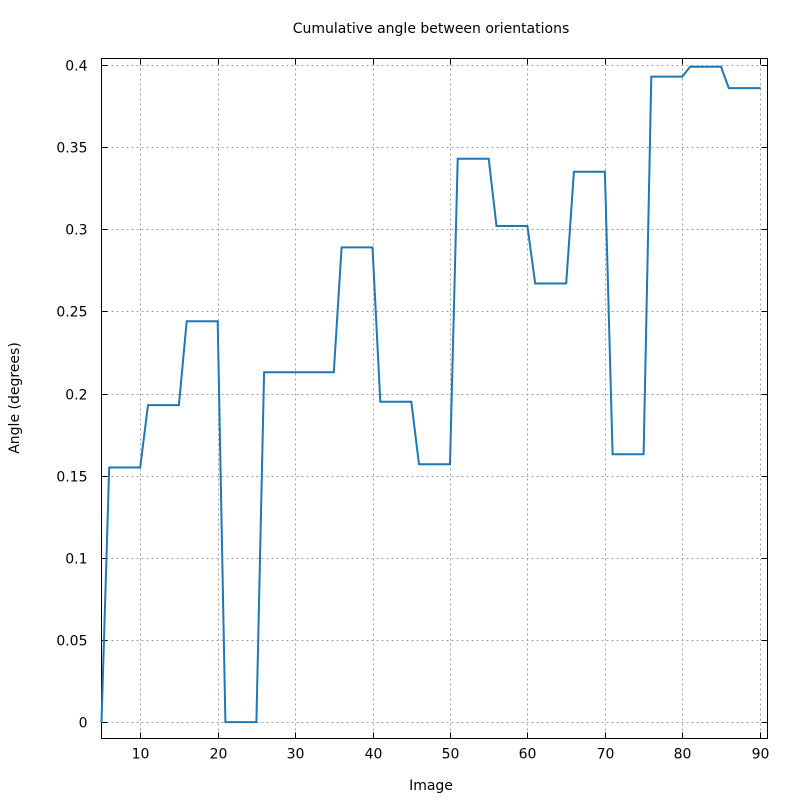 The image size is (800, 800). What do you see at coordinates (76, 396) in the screenshot?
I see `y-tick-label: 0.2` at bounding box center [76, 396].